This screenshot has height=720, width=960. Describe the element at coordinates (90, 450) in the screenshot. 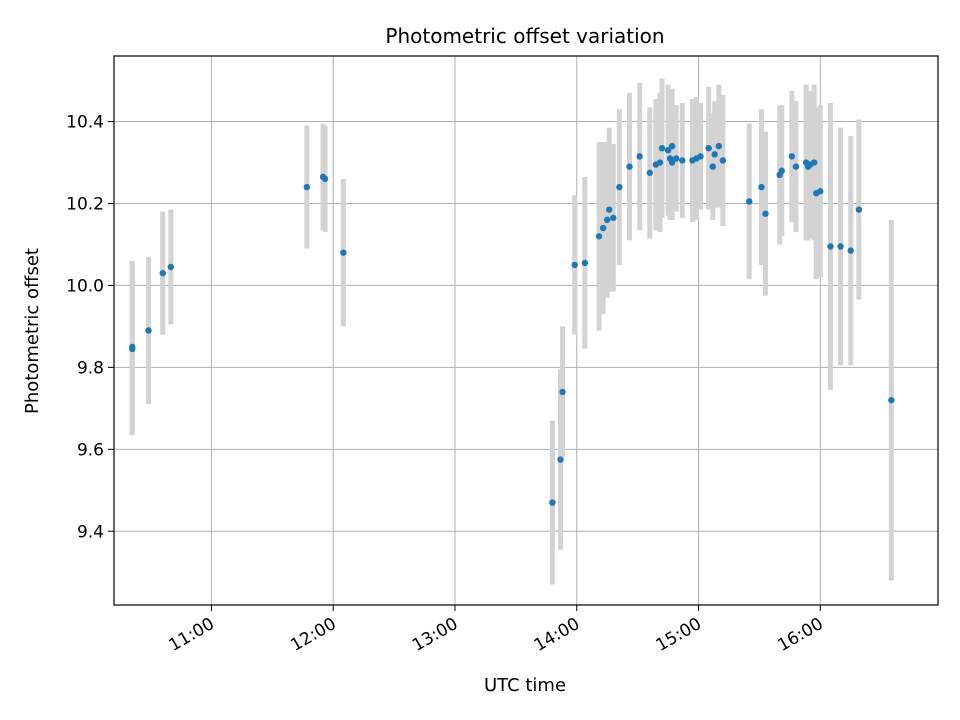

I see `y-tick-label: 9.6` at that location.